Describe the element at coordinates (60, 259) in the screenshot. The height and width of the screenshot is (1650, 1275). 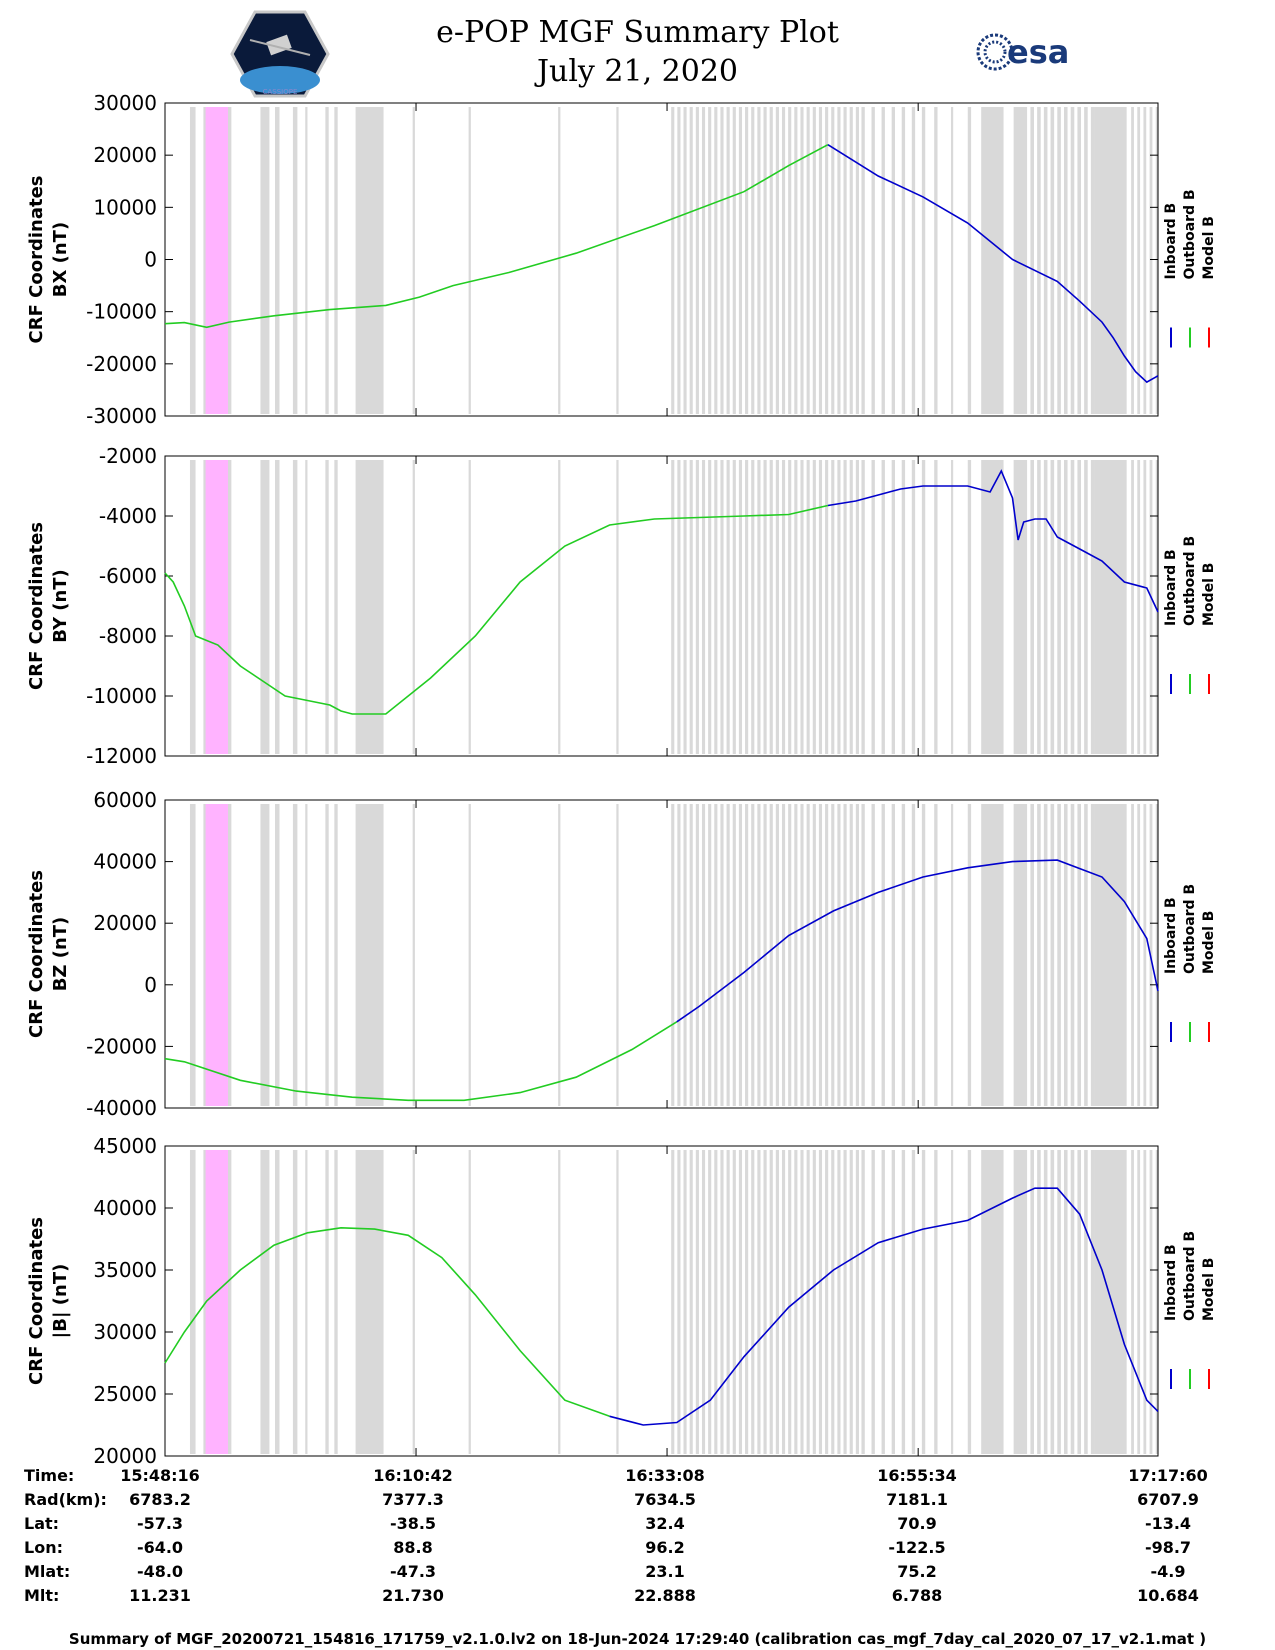
I see `y-axis-label: BX (nT)` at that location.